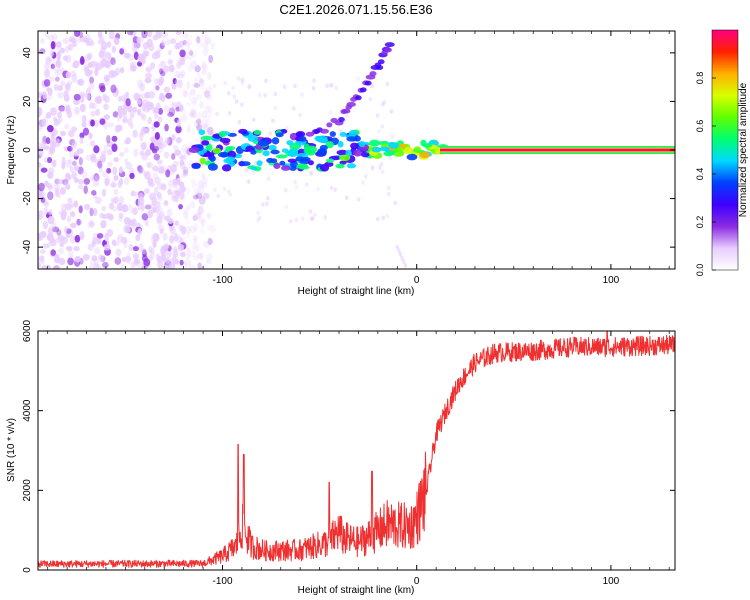  What do you see at coordinates (27, 53) in the screenshot?
I see `spectrogram-y-tick-label: 40` at bounding box center [27, 53].